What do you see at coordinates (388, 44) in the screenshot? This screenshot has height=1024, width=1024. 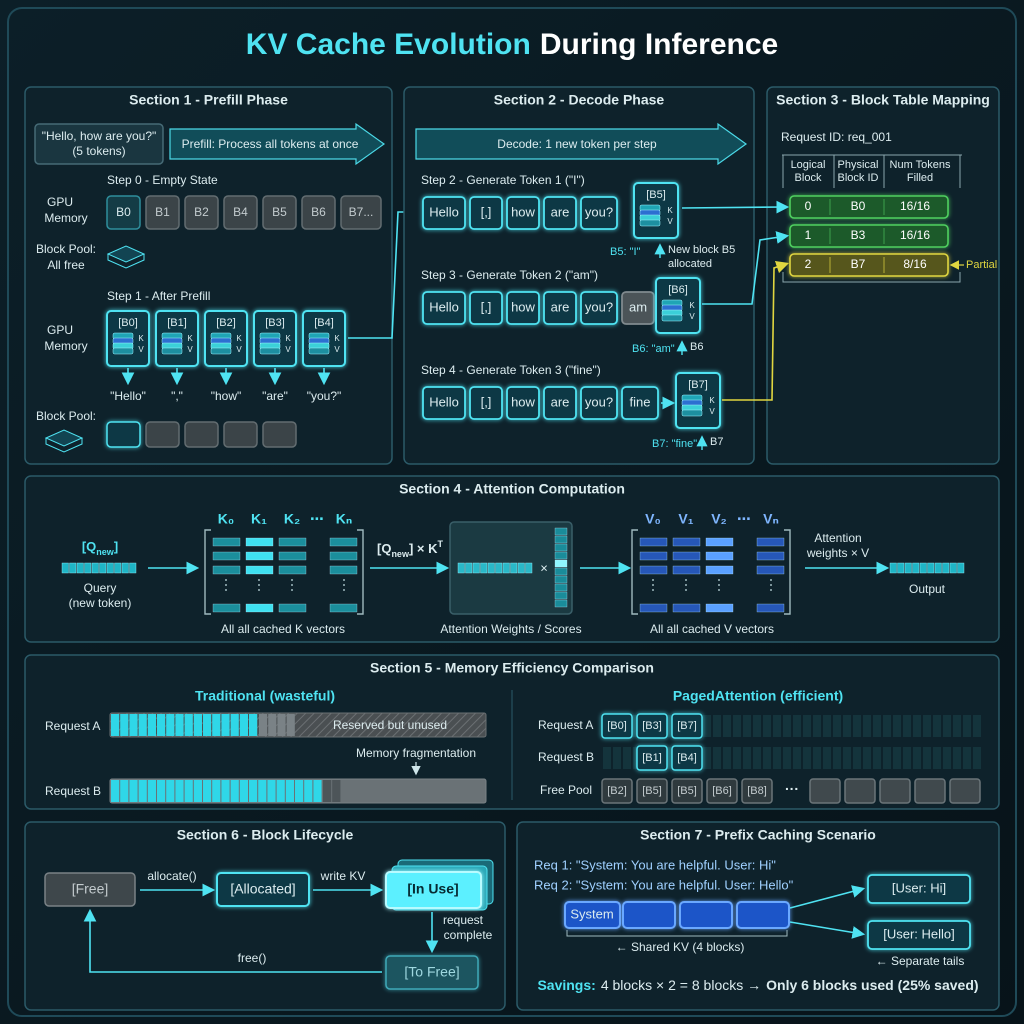 I see `title-highlight: KV Cache Evolution` at bounding box center [388, 44].